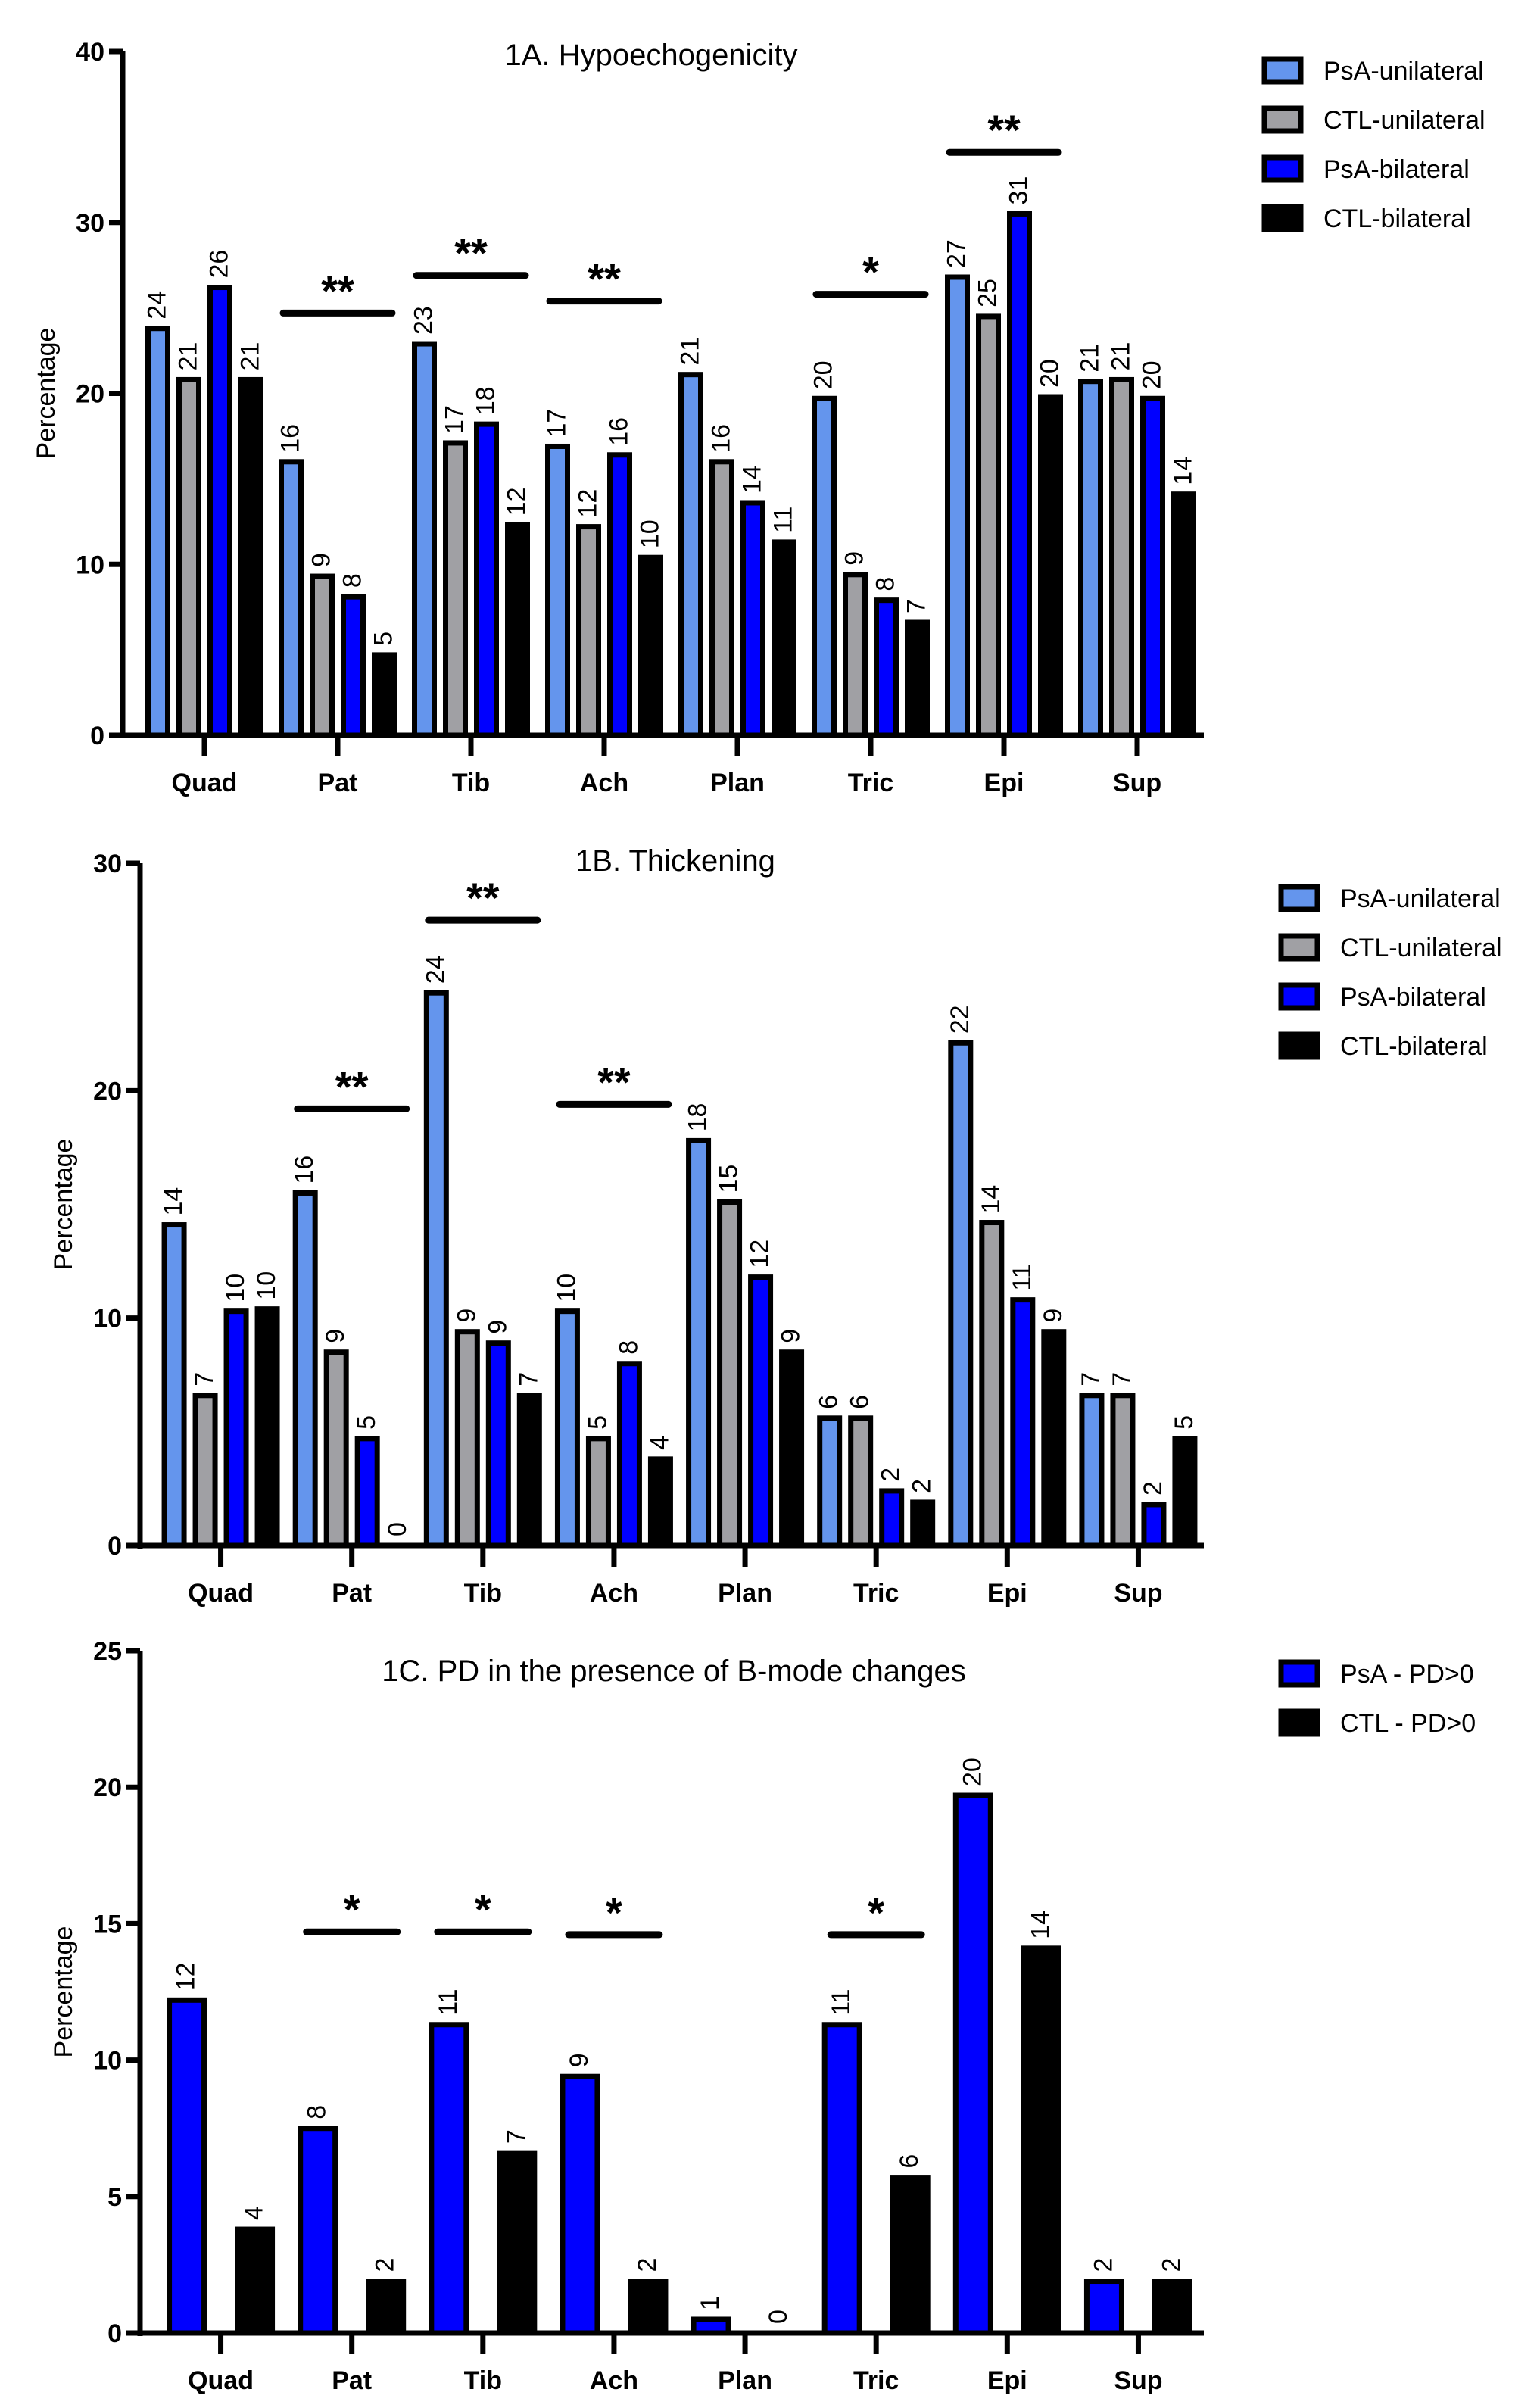 The width and height of the screenshot is (1540, 2408). I want to click on x-tick-label: Quad, so click(221, 2380).